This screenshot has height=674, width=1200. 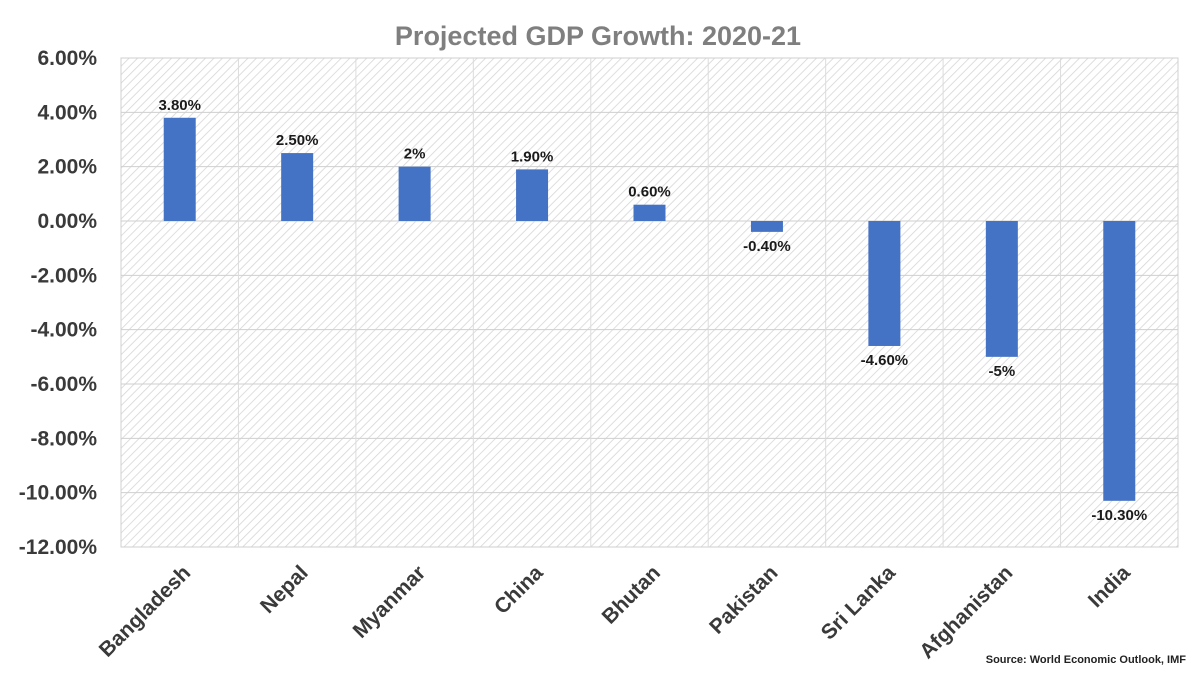 I want to click on x-tick-label: Myanmar, so click(x=389, y=601).